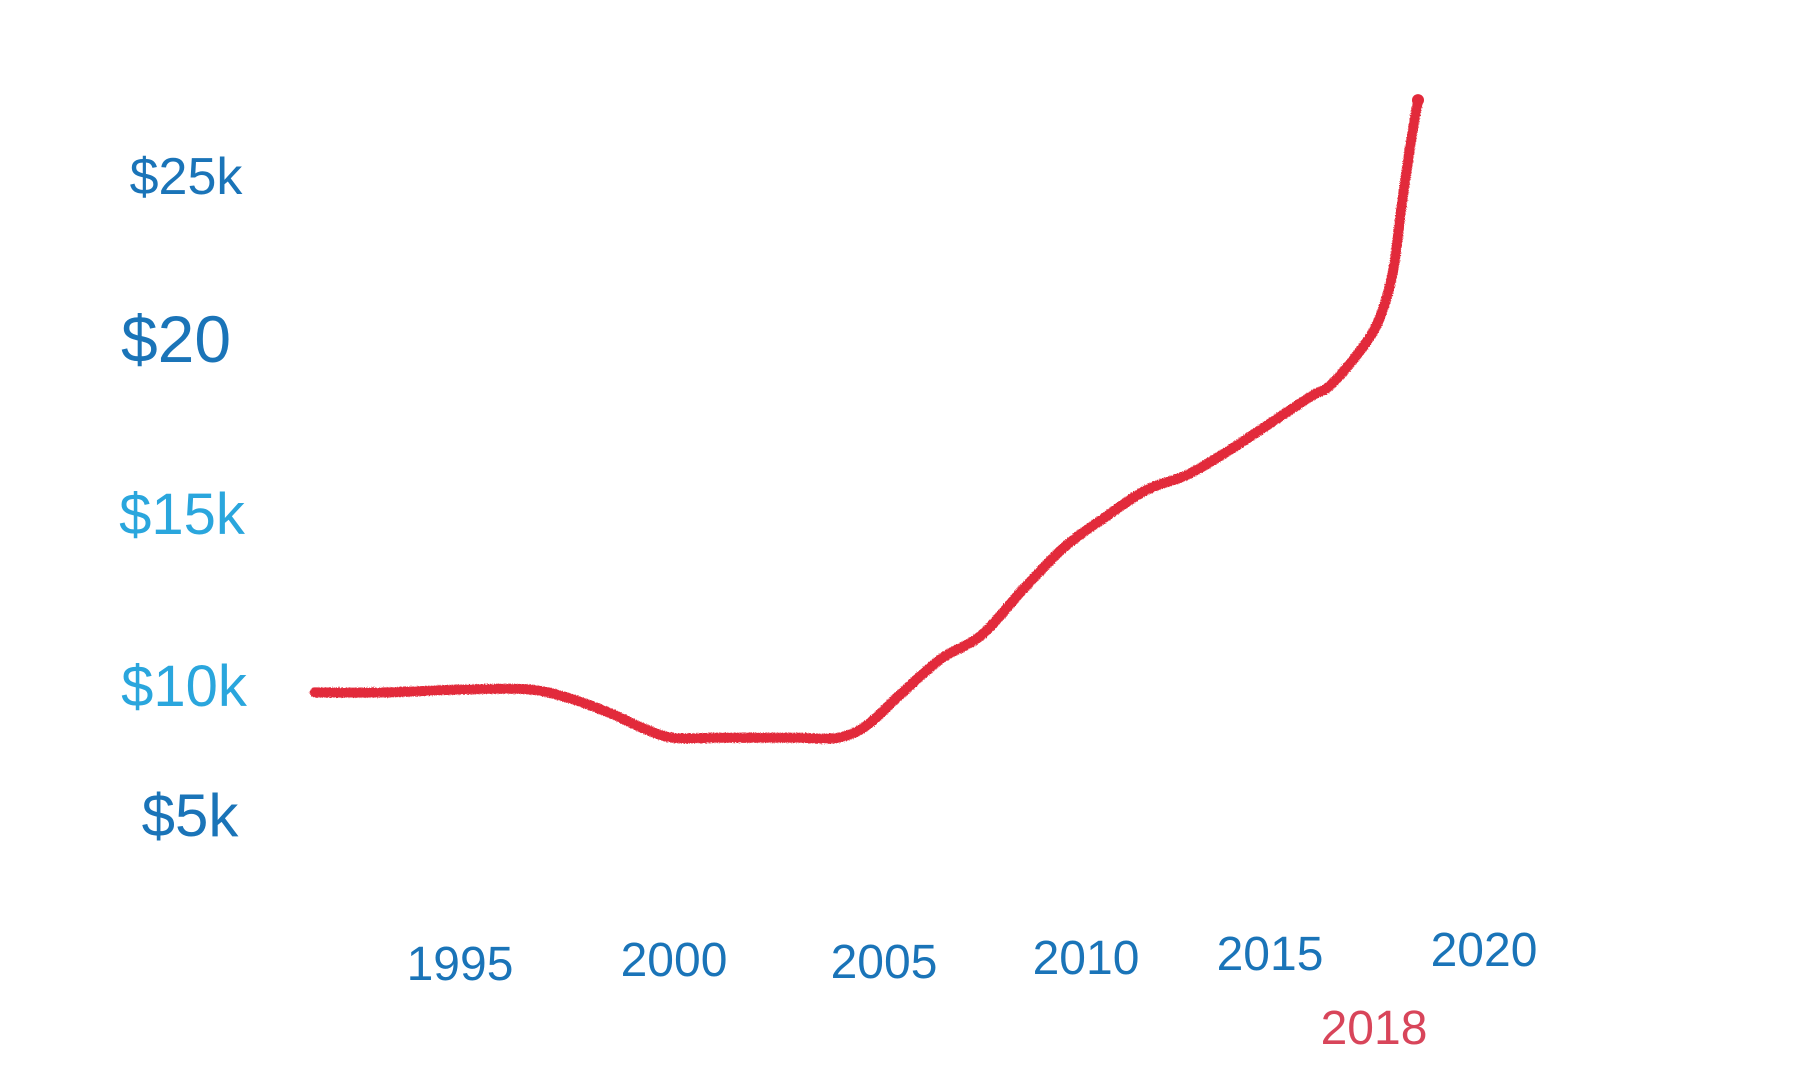 The width and height of the screenshot is (1820, 1092). What do you see at coordinates (1418, 100) in the screenshot?
I see `series-end-point` at bounding box center [1418, 100].